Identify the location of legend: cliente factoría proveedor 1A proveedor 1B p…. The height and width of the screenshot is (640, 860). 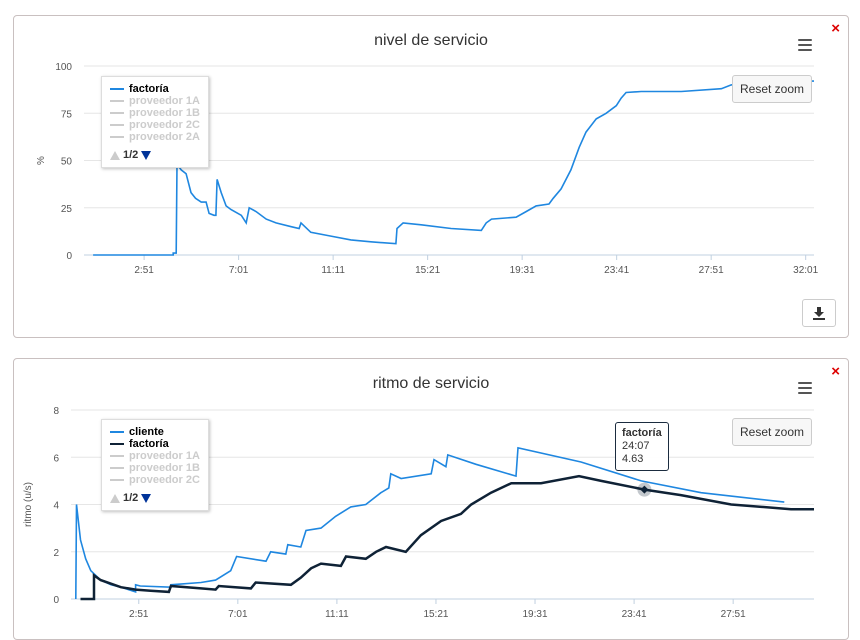
(155, 465).